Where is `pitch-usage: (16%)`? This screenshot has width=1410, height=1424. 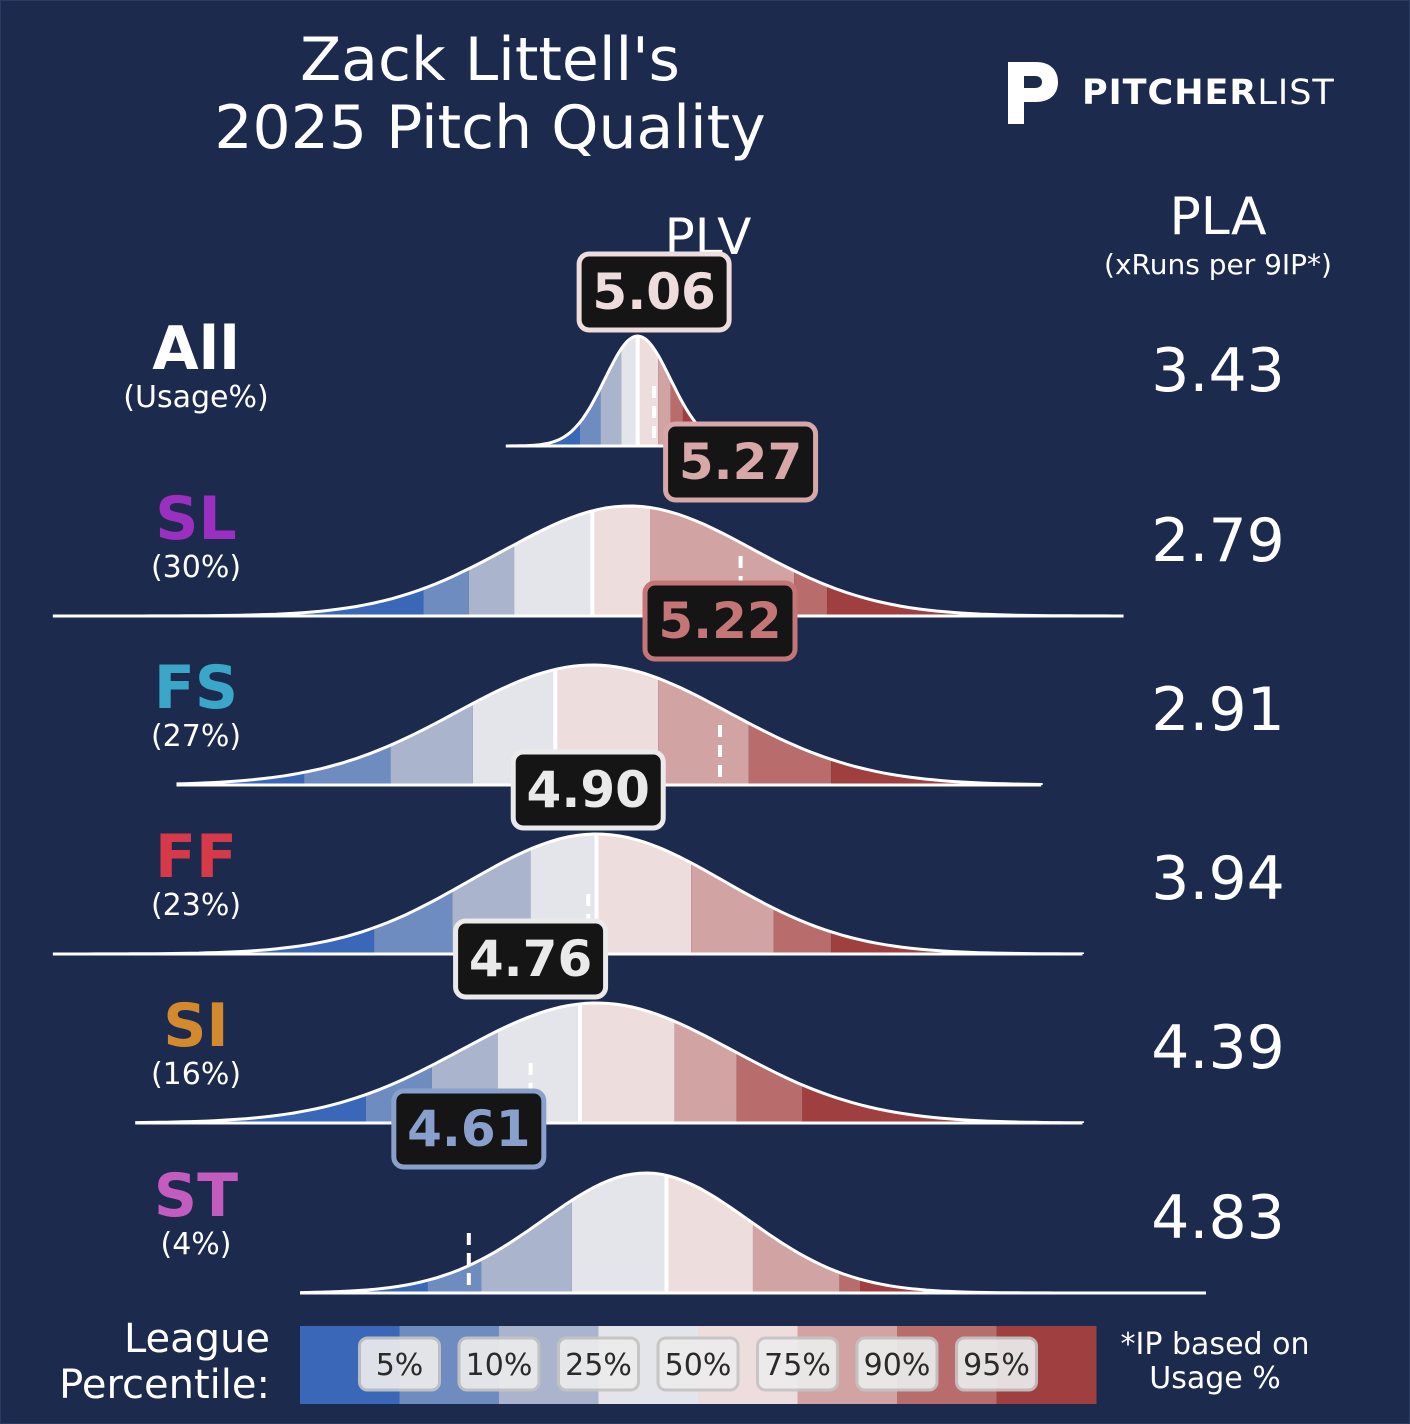 pitch-usage: (16%) is located at coordinates (196, 1074).